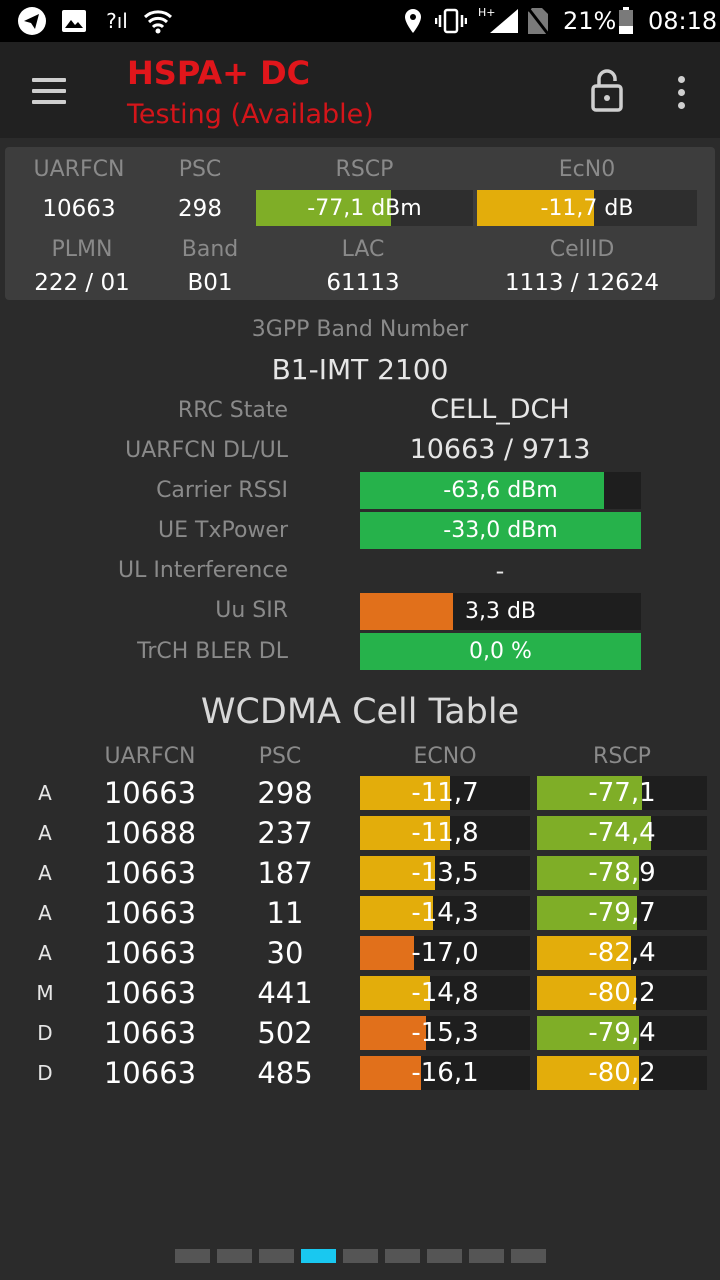 This screenshot has height=1280, width=720. I want to click on cell-uarfcn: 10688, so click(150, 833).